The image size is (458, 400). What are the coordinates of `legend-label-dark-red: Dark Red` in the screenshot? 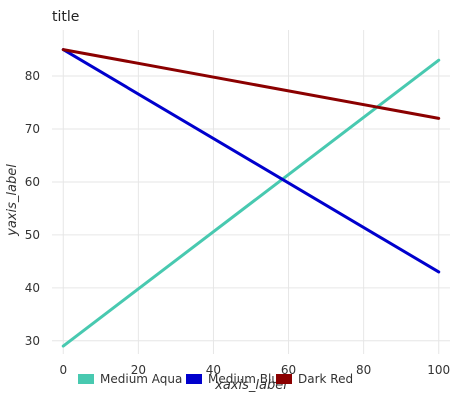 It's located at (325, 379).